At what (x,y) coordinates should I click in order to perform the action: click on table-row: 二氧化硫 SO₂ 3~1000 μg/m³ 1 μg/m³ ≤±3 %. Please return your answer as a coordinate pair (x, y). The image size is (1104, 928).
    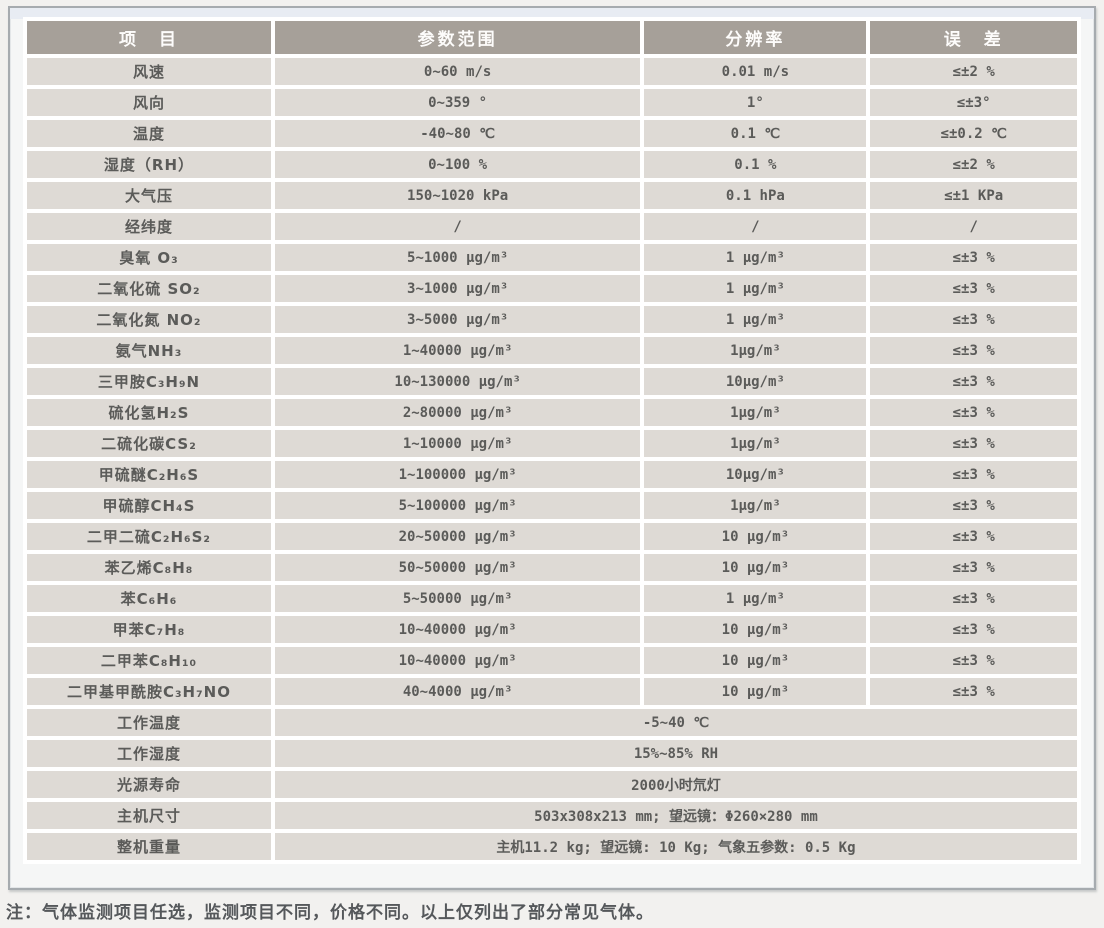
    Looking at the image, I should click on (552, 288).